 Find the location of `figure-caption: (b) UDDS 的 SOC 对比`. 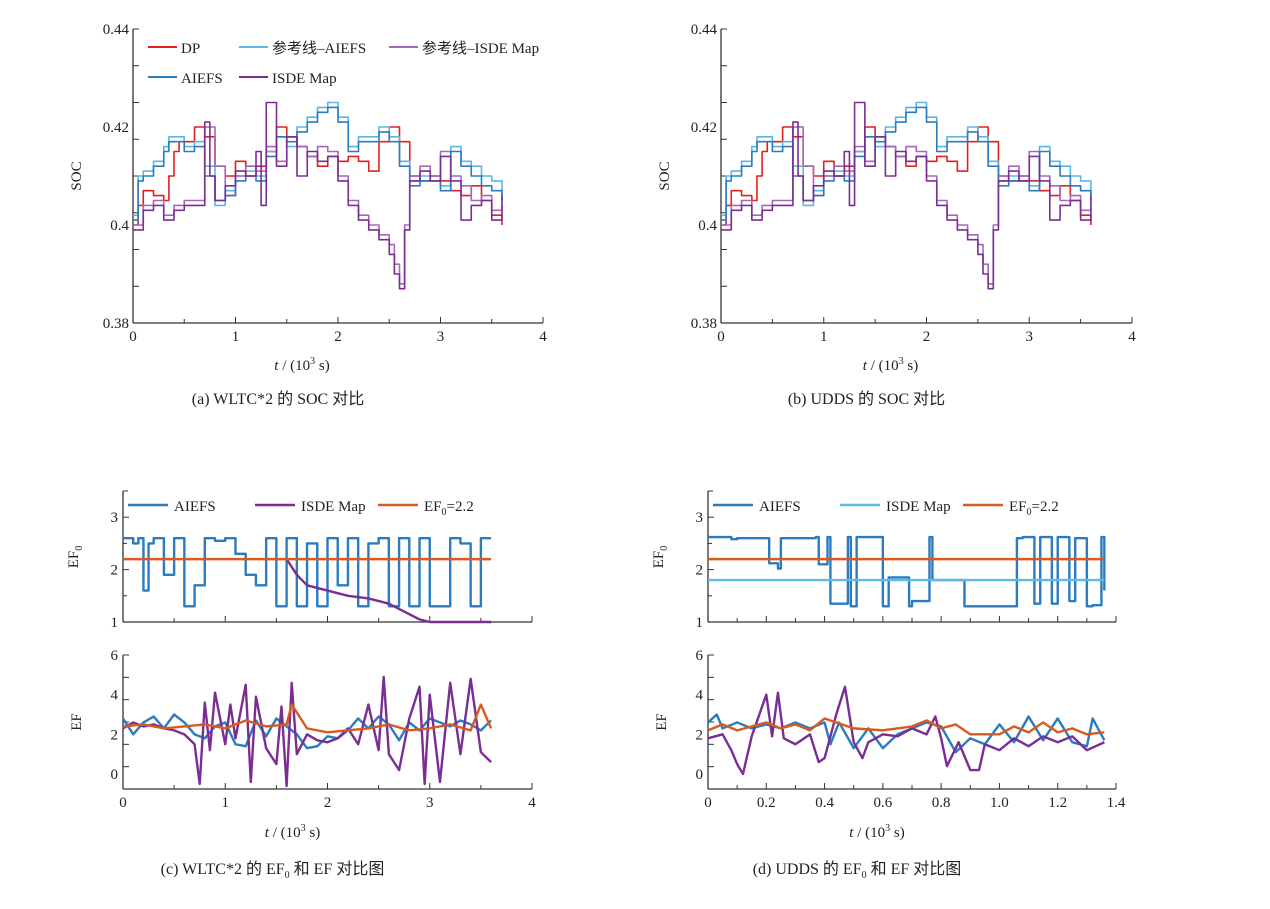

figure-caption: (b) UDDS 的 SOC 对比 is located at coordinates (866, 399).